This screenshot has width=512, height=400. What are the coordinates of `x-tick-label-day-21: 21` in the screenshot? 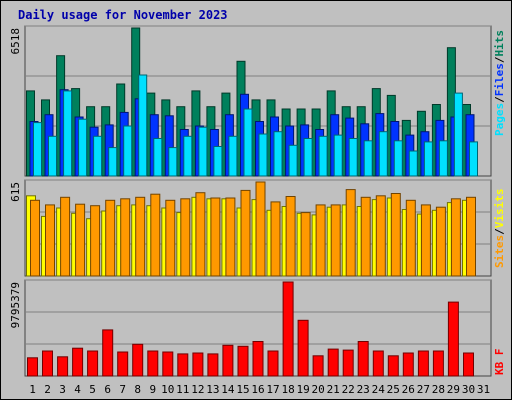 It's located at (333, 389).